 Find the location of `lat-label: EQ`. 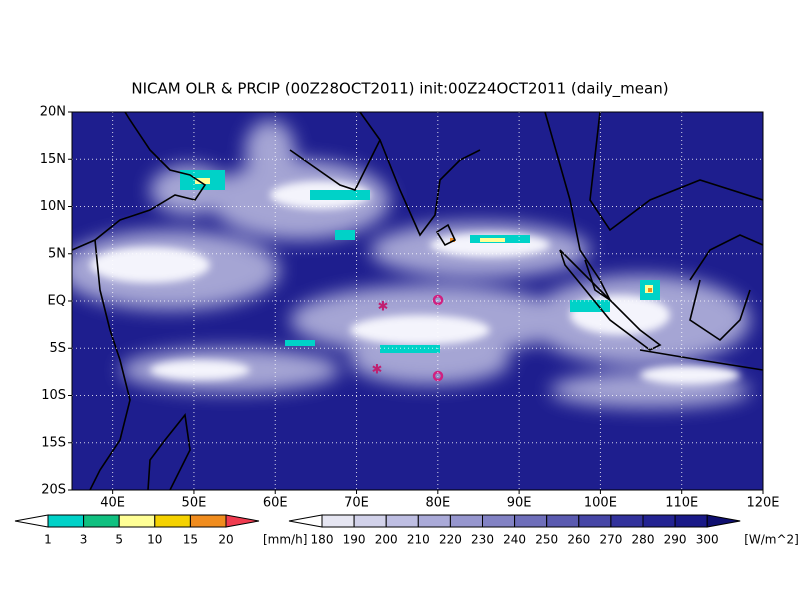

lat-label: EQ is located at coordinates (57, 301).